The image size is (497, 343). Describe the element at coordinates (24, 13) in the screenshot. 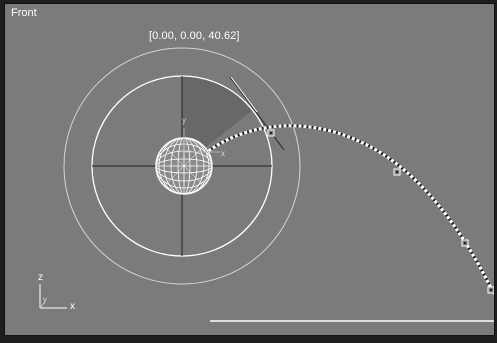

I see `viewport-label: Front` at that location.